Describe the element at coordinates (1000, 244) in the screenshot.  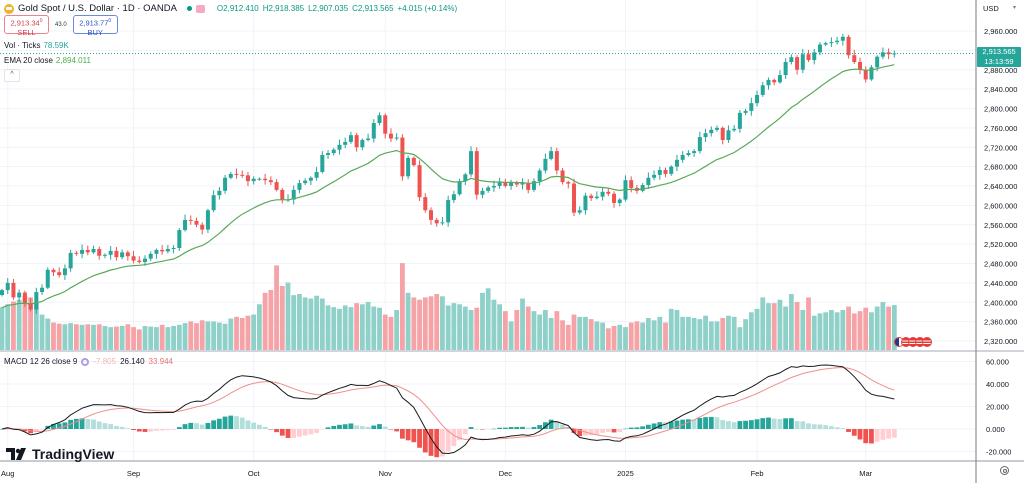
I see `price-tick-label: 2,520.000` at that location.